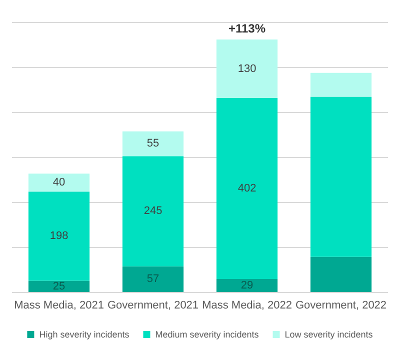  Describe the element at coordinates (247, 29) in the screenshot. I see `annotation: +113%` at that location.